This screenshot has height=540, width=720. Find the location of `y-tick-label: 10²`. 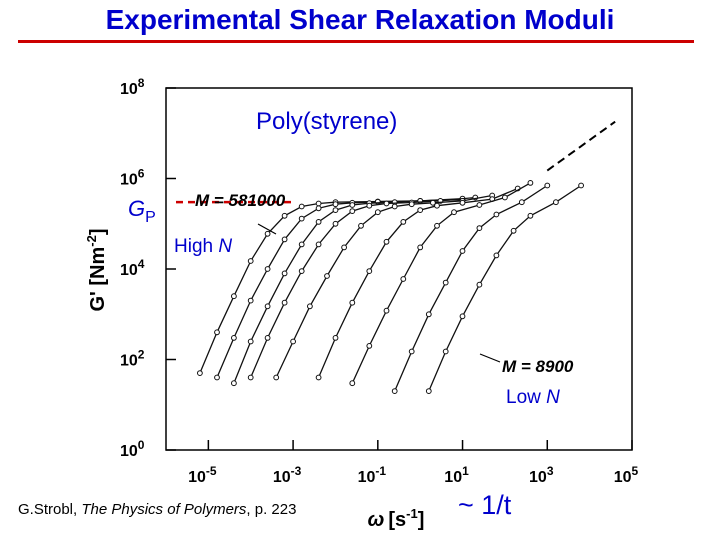

y-tick-label: 10² is located at coordinates (132, 359).